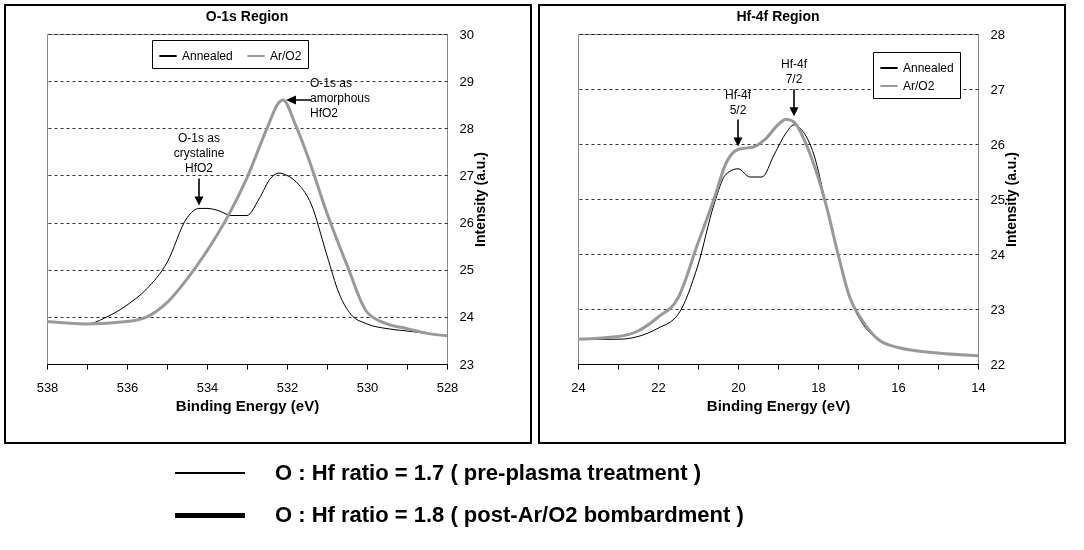 This screenshot has height=550, width=1084. What do you see at coordinates (247, 16) in the screenshot?
I see `chart-title: O-1s Region` at bounding box center [247, 16].